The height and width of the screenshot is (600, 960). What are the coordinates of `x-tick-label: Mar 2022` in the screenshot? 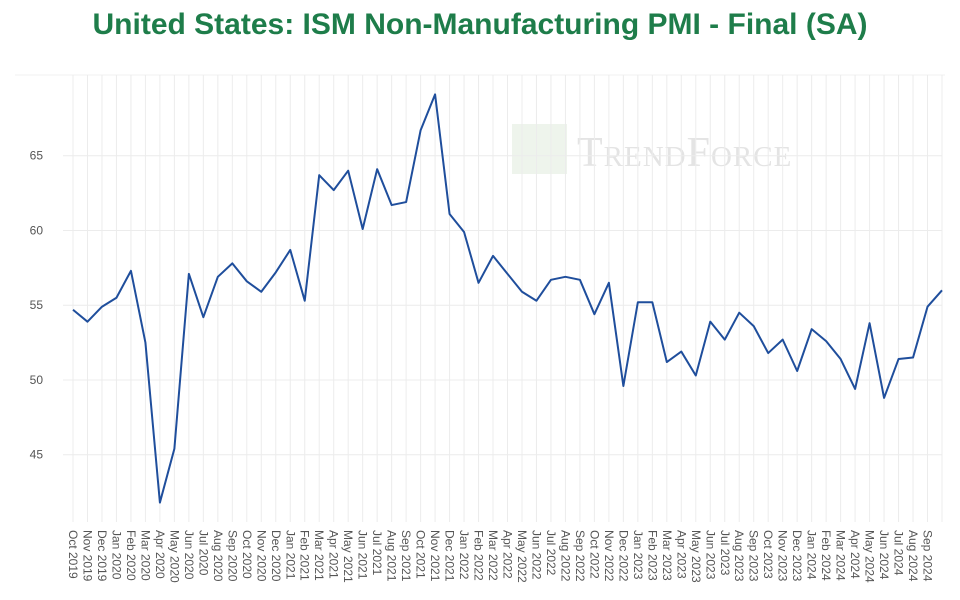 It's located at (493, 555).